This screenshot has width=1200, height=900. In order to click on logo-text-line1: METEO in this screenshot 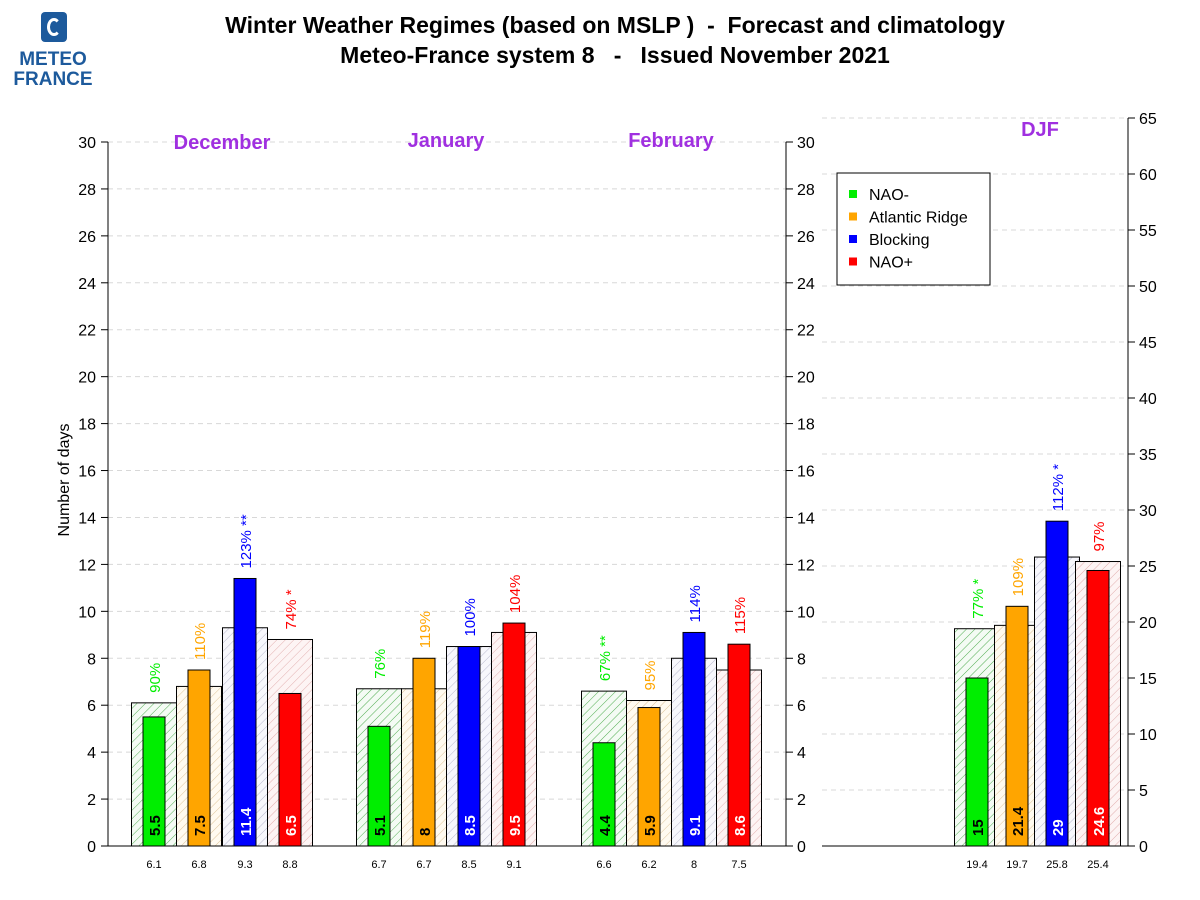, I will do `click(53, 59)`.